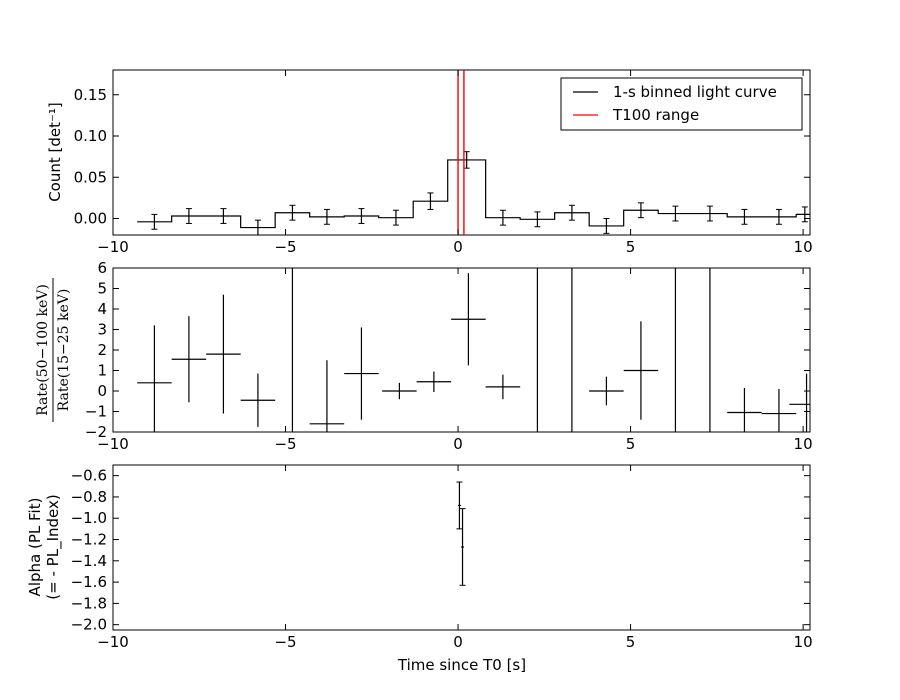 The width and height of the screenshot is (900, 700). What do you see at coordinates (102, 289) in the screenshot?
I see `hardness-ratio-ytick-label: 5` at bounding box center [102, 289].